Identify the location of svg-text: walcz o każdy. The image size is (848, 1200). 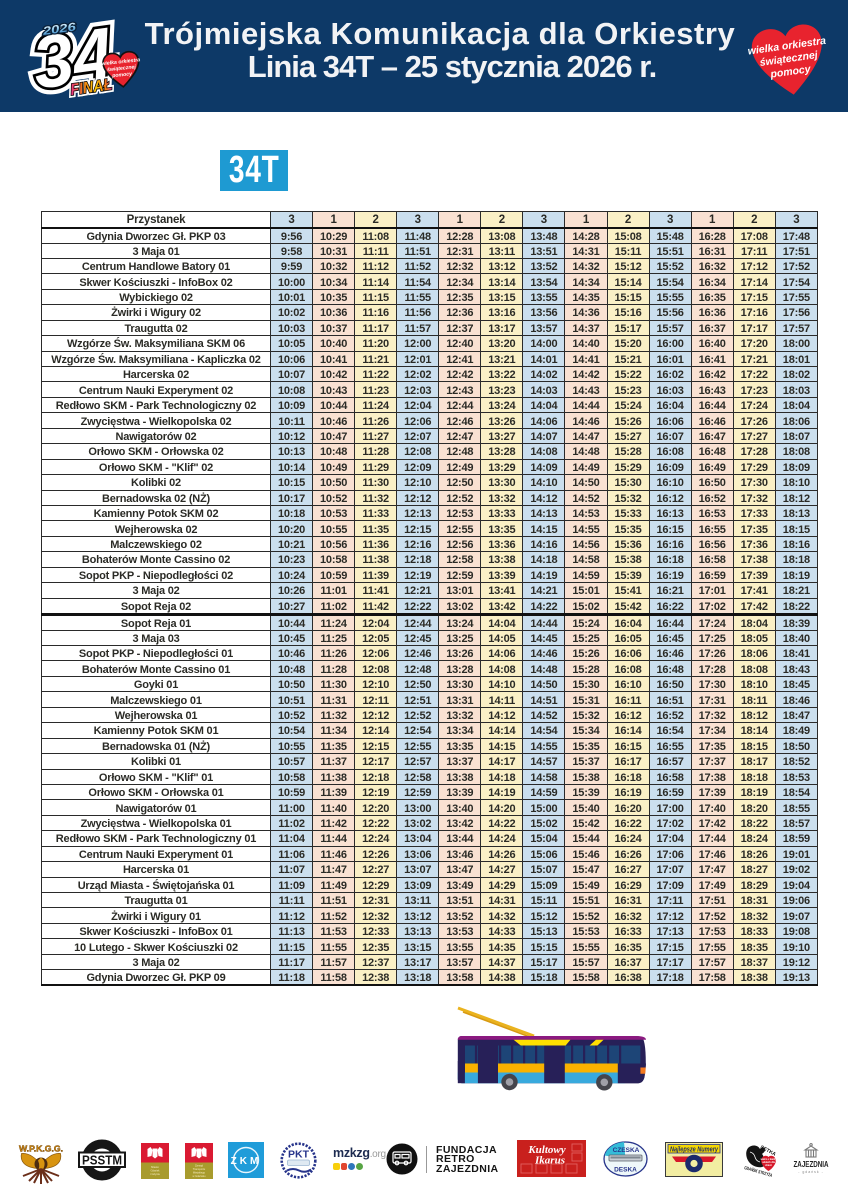
(769, 1159).